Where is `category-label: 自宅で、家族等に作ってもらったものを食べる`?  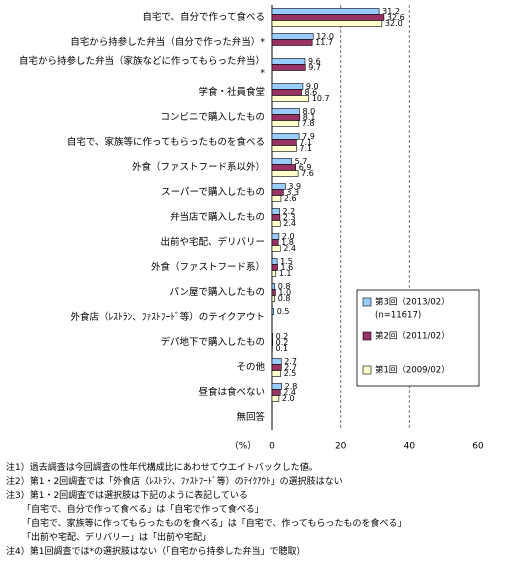
category-label: 自宅で、家族等に作ってもらったものを食べる is located at coordinates (165, 142).